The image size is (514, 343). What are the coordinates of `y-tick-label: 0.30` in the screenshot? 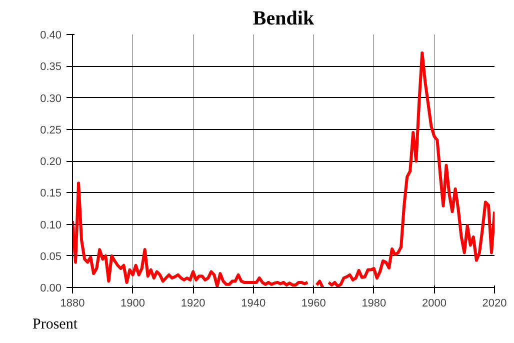 It's located at (51, 98).